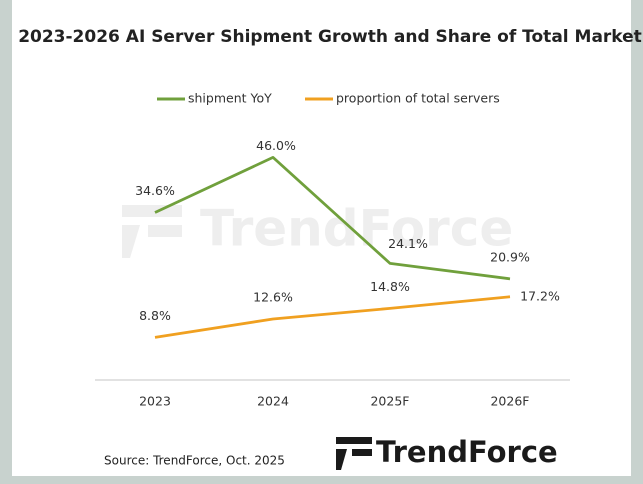  Describe the element at coordinates (467, 452) in the screenshot. I see `logo: TrendForce` at that location.